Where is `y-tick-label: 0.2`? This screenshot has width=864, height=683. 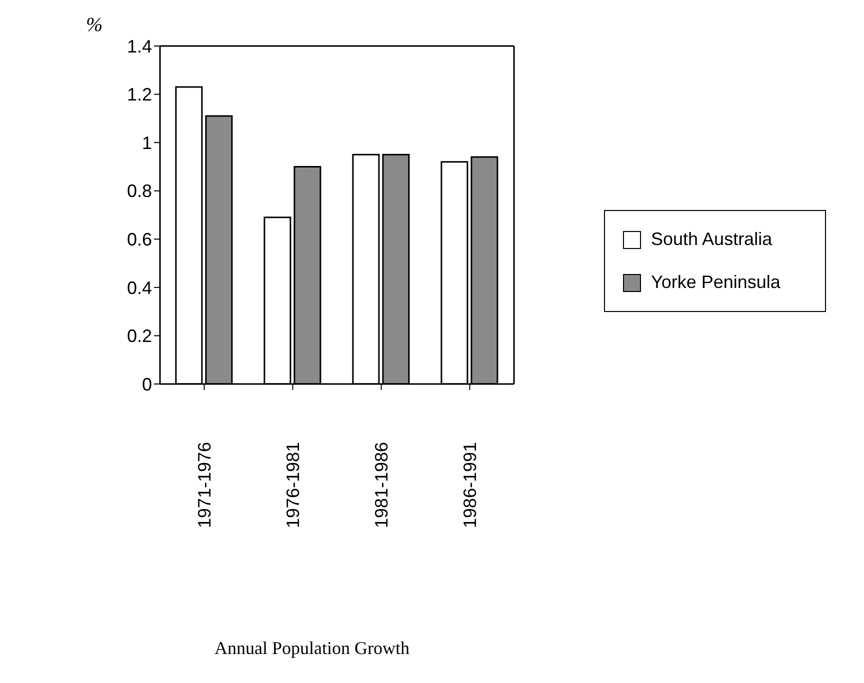
y-tick-label: 0.2 is located at coordinates (139, 336).